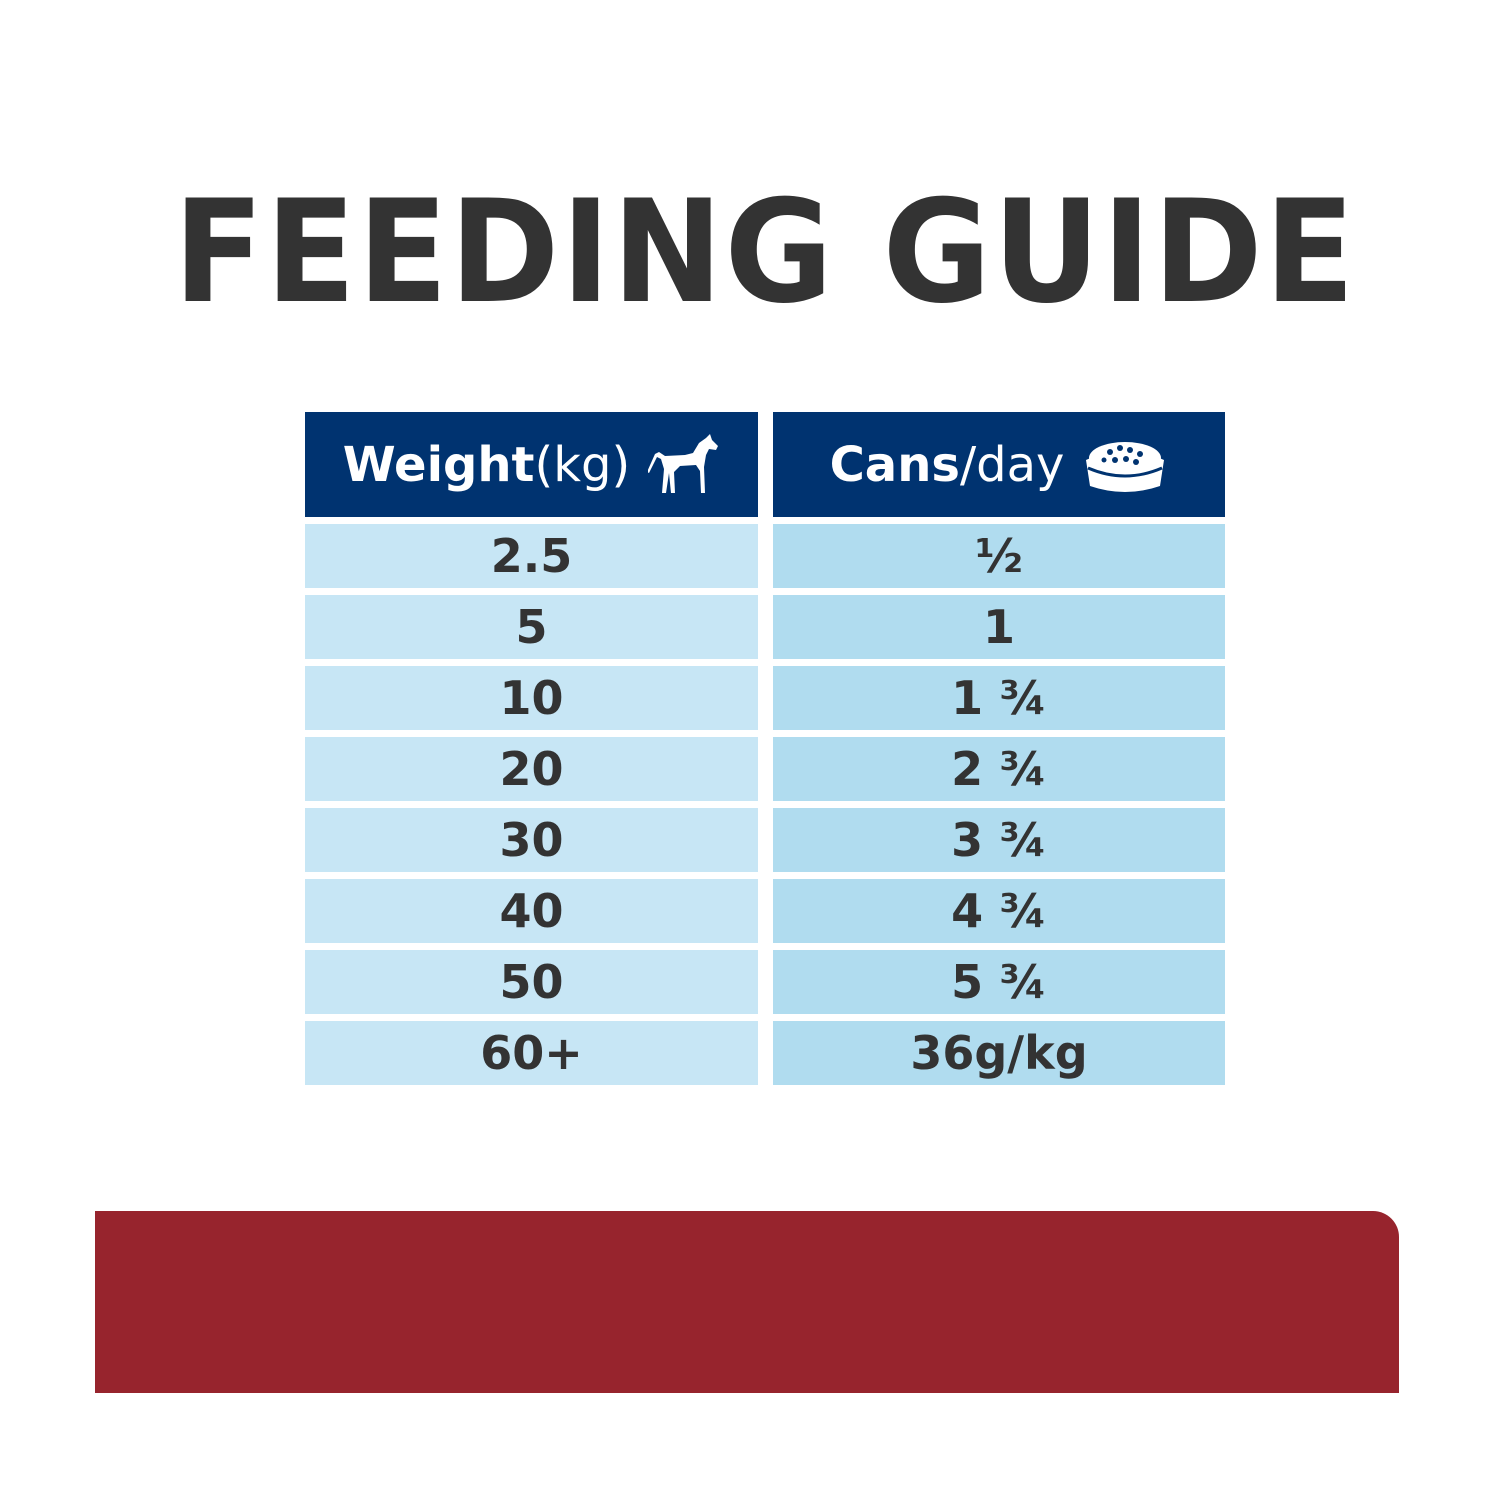 This screenshot has height=1500, width=1500. I want to click on page-title: FEEDING GUIDE, so click(765, 252).